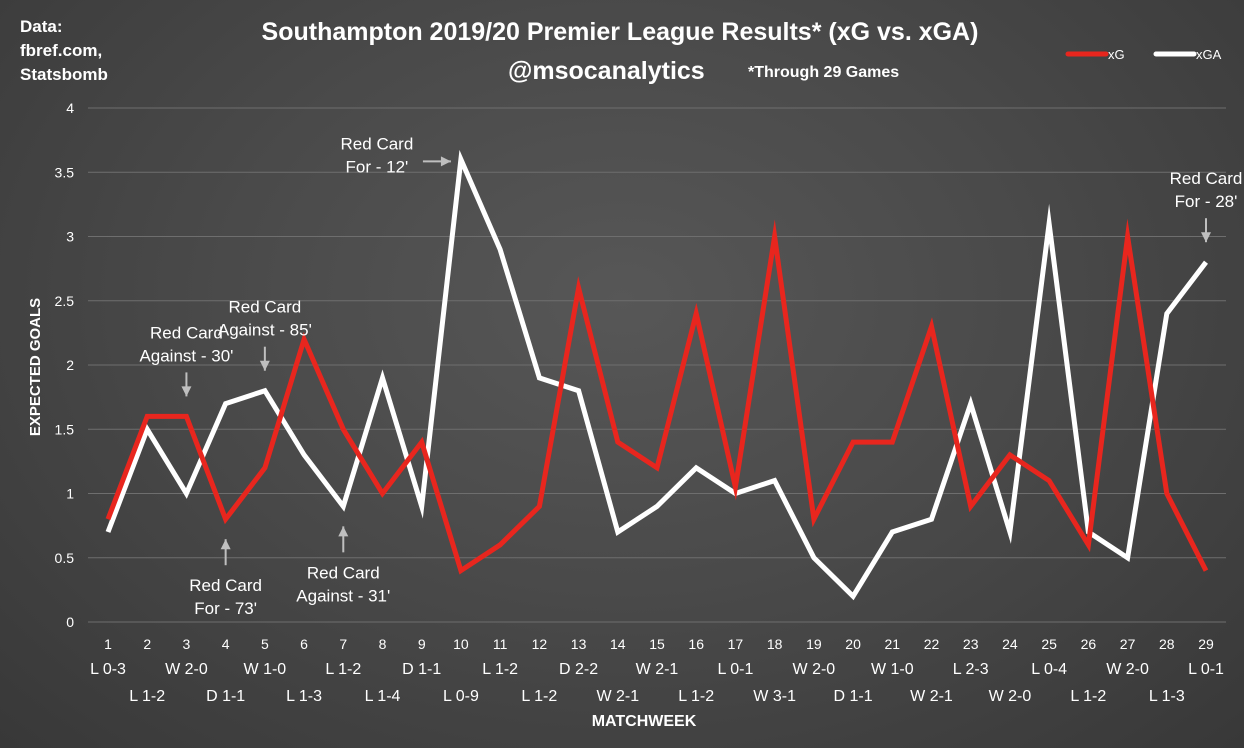 The height and width of the screenshot is (748, 1244). What do you see at coordinates (1167, 644) in the screenshot?
I see `x-tick-label: 28` at bounding box center [1167, 644].